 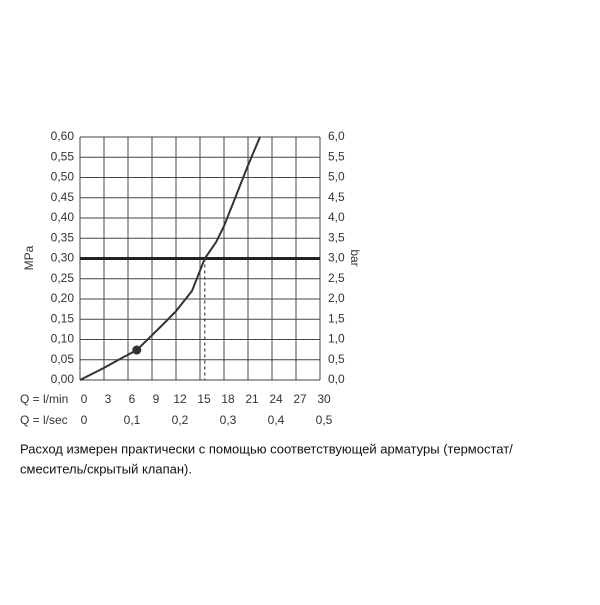 What do you see at coordinates (336, 237) in the screenshot?
I see `y2-tick-label: 3,5` at bounding box center [336, 237].